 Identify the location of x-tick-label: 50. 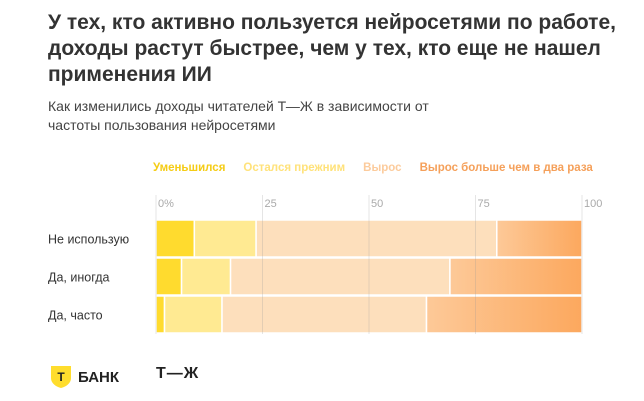
(377, 204).